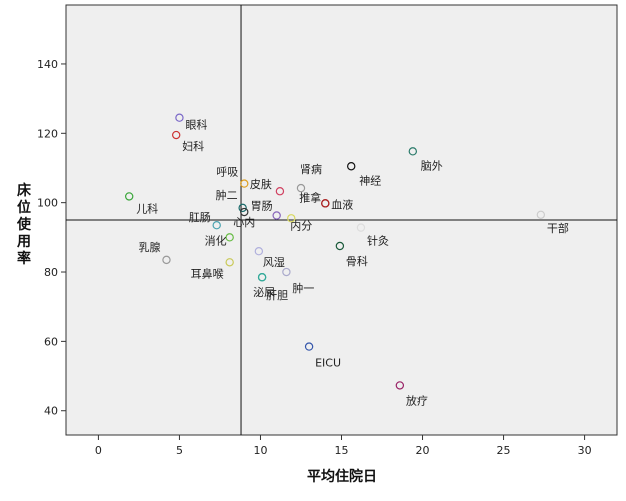 This screenshot has height=501, width=626. Describe the element at coordinates (274, 262) in the screenshot. I see `point-label: 风湿` at that location.